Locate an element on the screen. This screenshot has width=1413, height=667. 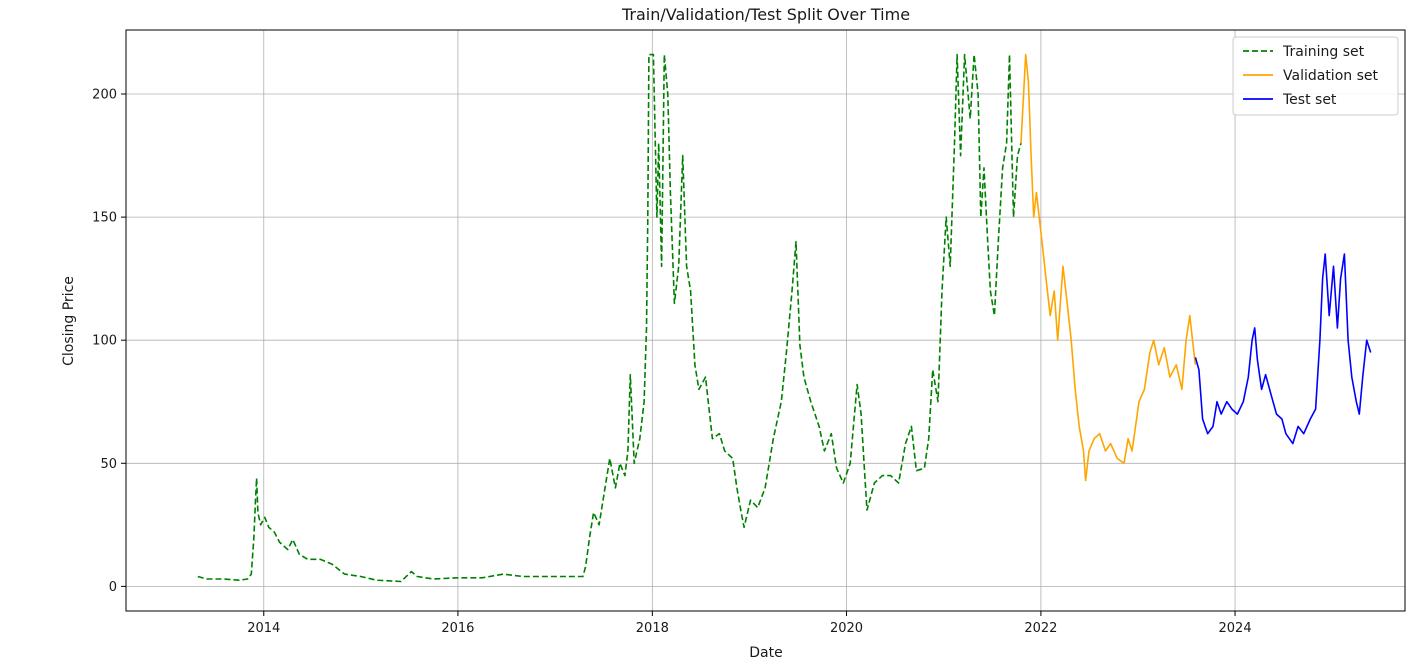
y-axis-title: Closing Price is located at coordinates (69, 321).